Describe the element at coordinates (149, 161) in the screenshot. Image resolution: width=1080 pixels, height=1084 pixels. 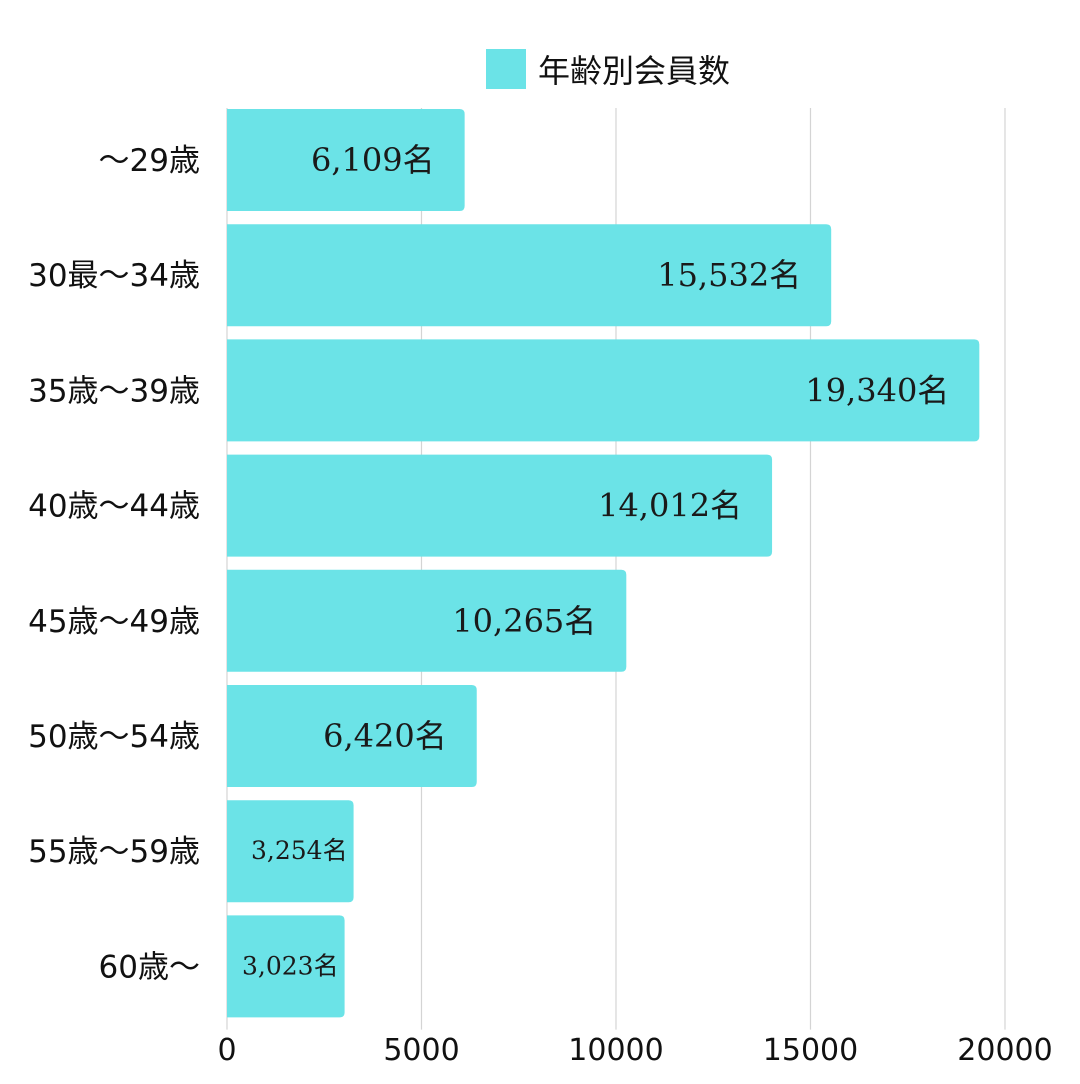
I see `category-label: ～29歳` at that location.